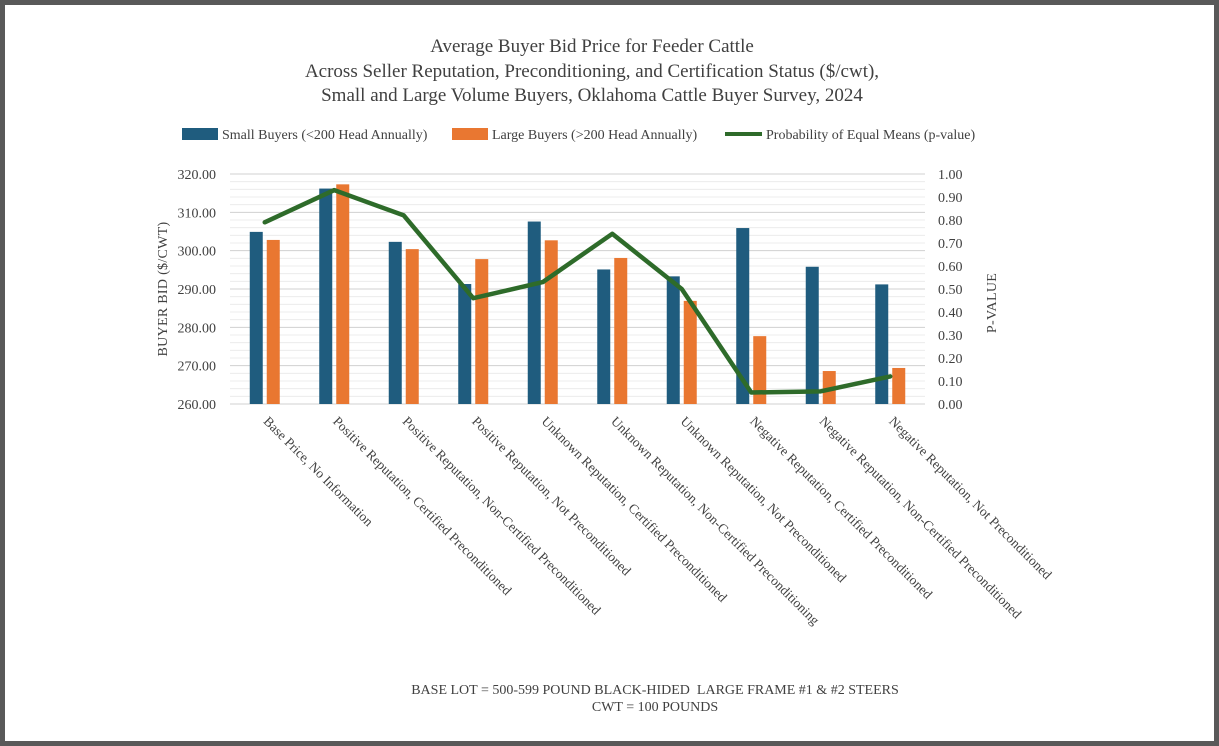 This screenshot has width=1219, height=746. What do you see at coordinates (950, 359) in the screenshot?
I see `y2-tick-label: 0.20` at bounding box center [950, 359].